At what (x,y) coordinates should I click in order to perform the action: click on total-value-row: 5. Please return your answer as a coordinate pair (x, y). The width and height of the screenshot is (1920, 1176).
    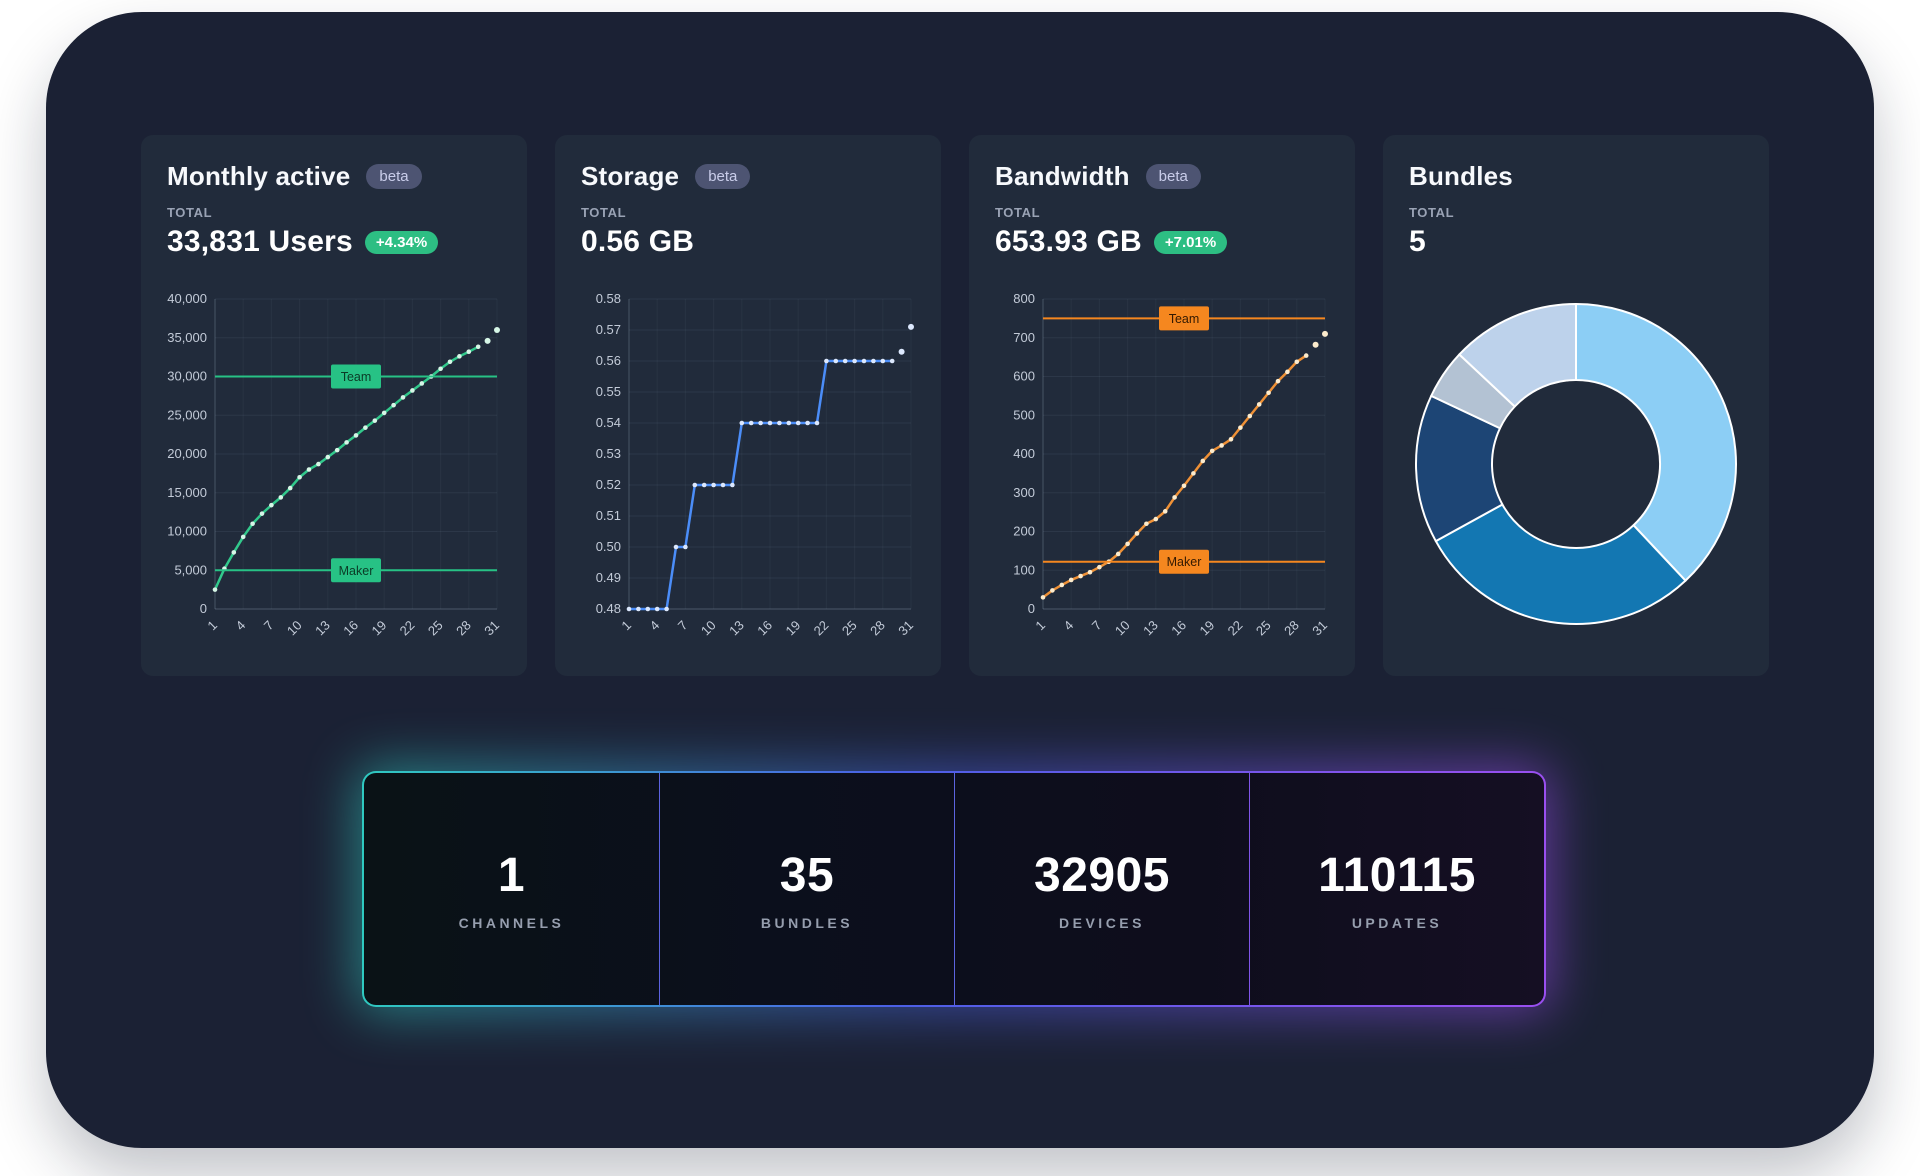
    Looking at the image, I should click on (1576, 242).